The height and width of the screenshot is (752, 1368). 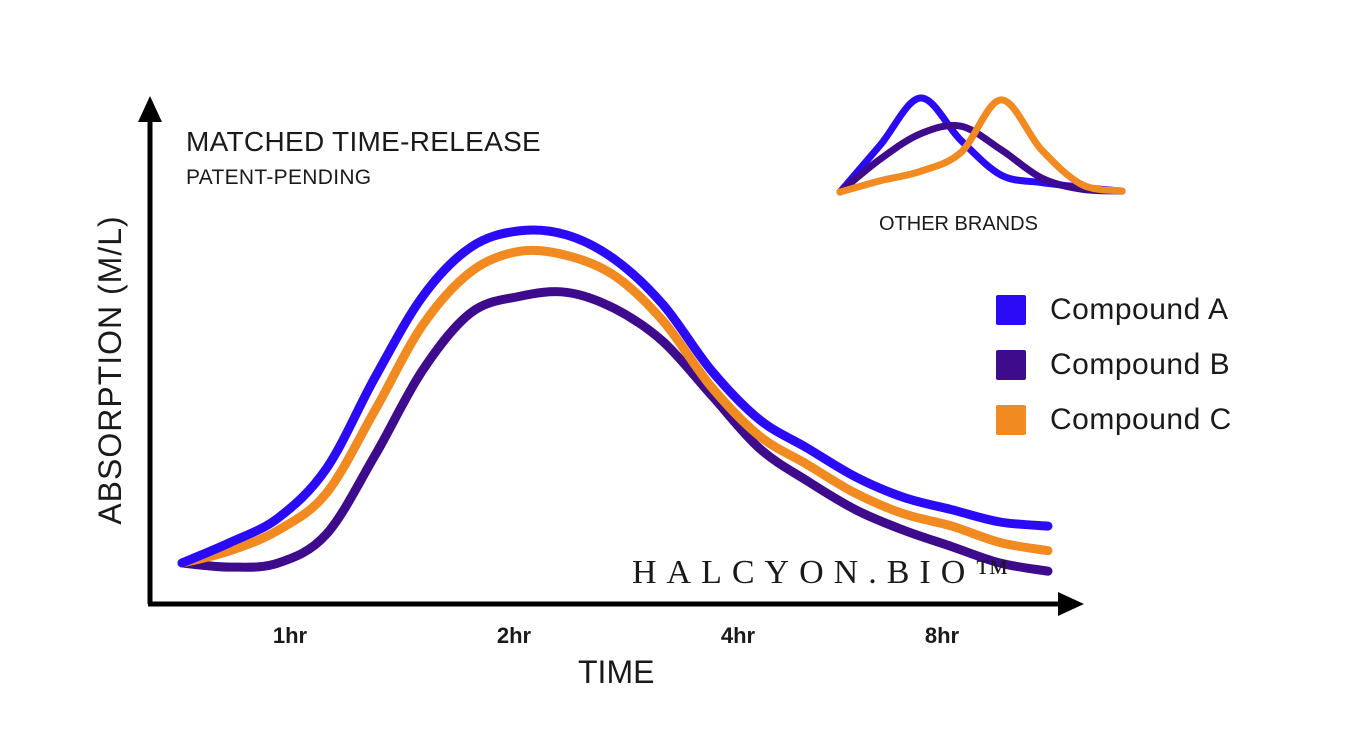 I want to click on other-brands-inset, so click(x=981, y=145).